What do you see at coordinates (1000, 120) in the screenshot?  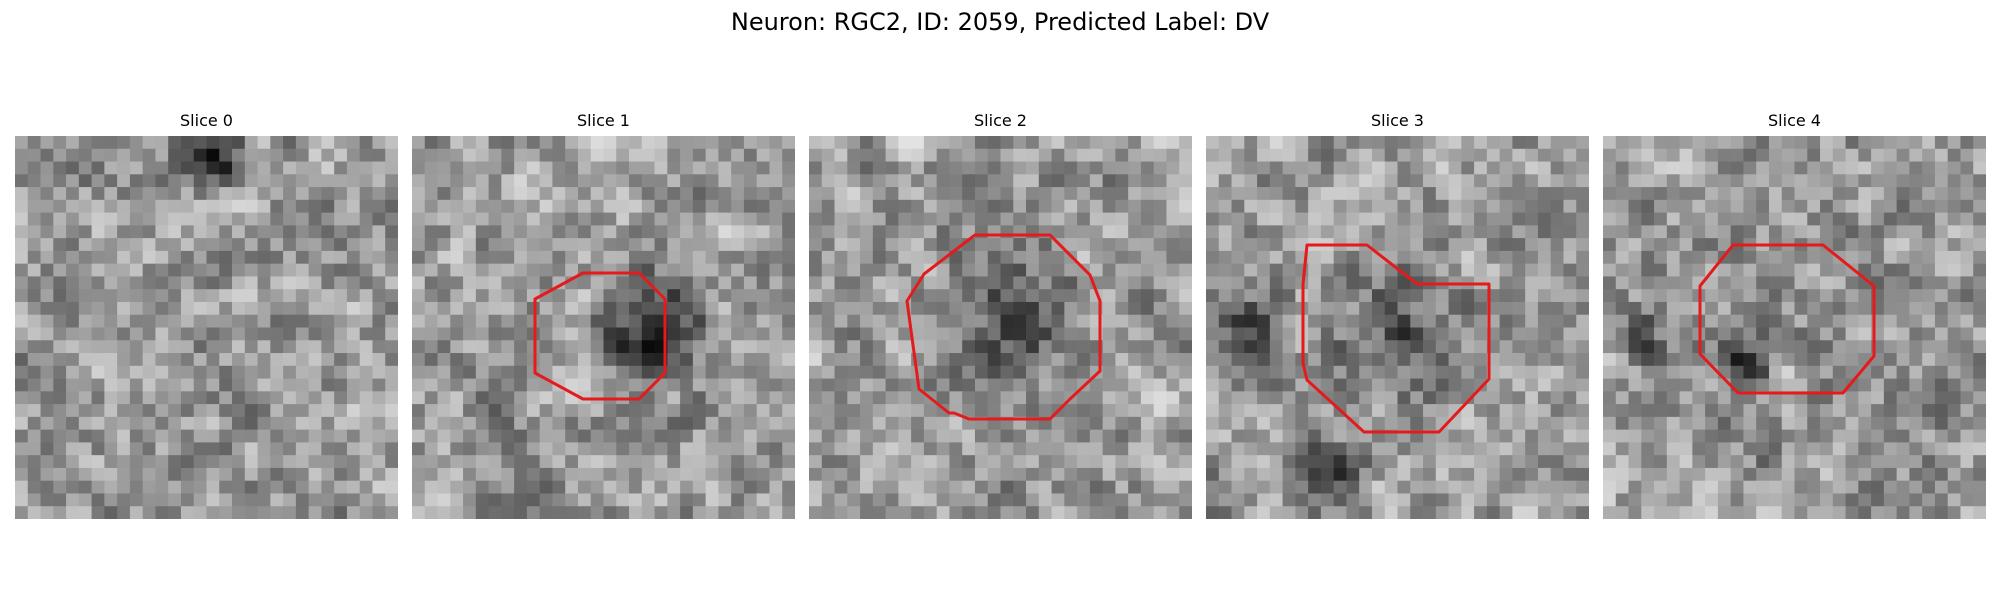 I see `slice-title: Slice 2` at bounding box center [1000, 120].